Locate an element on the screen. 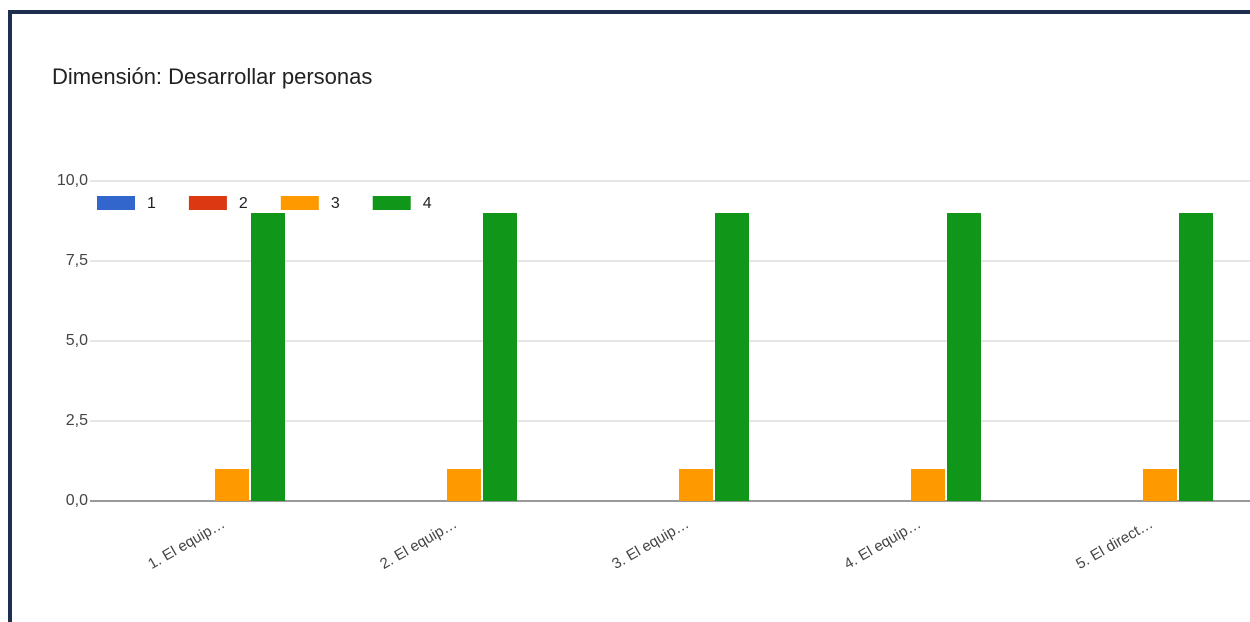 The width and height of the screenshot is (1250, 622). legend-label: 4 is located at coordinates (427, 203).